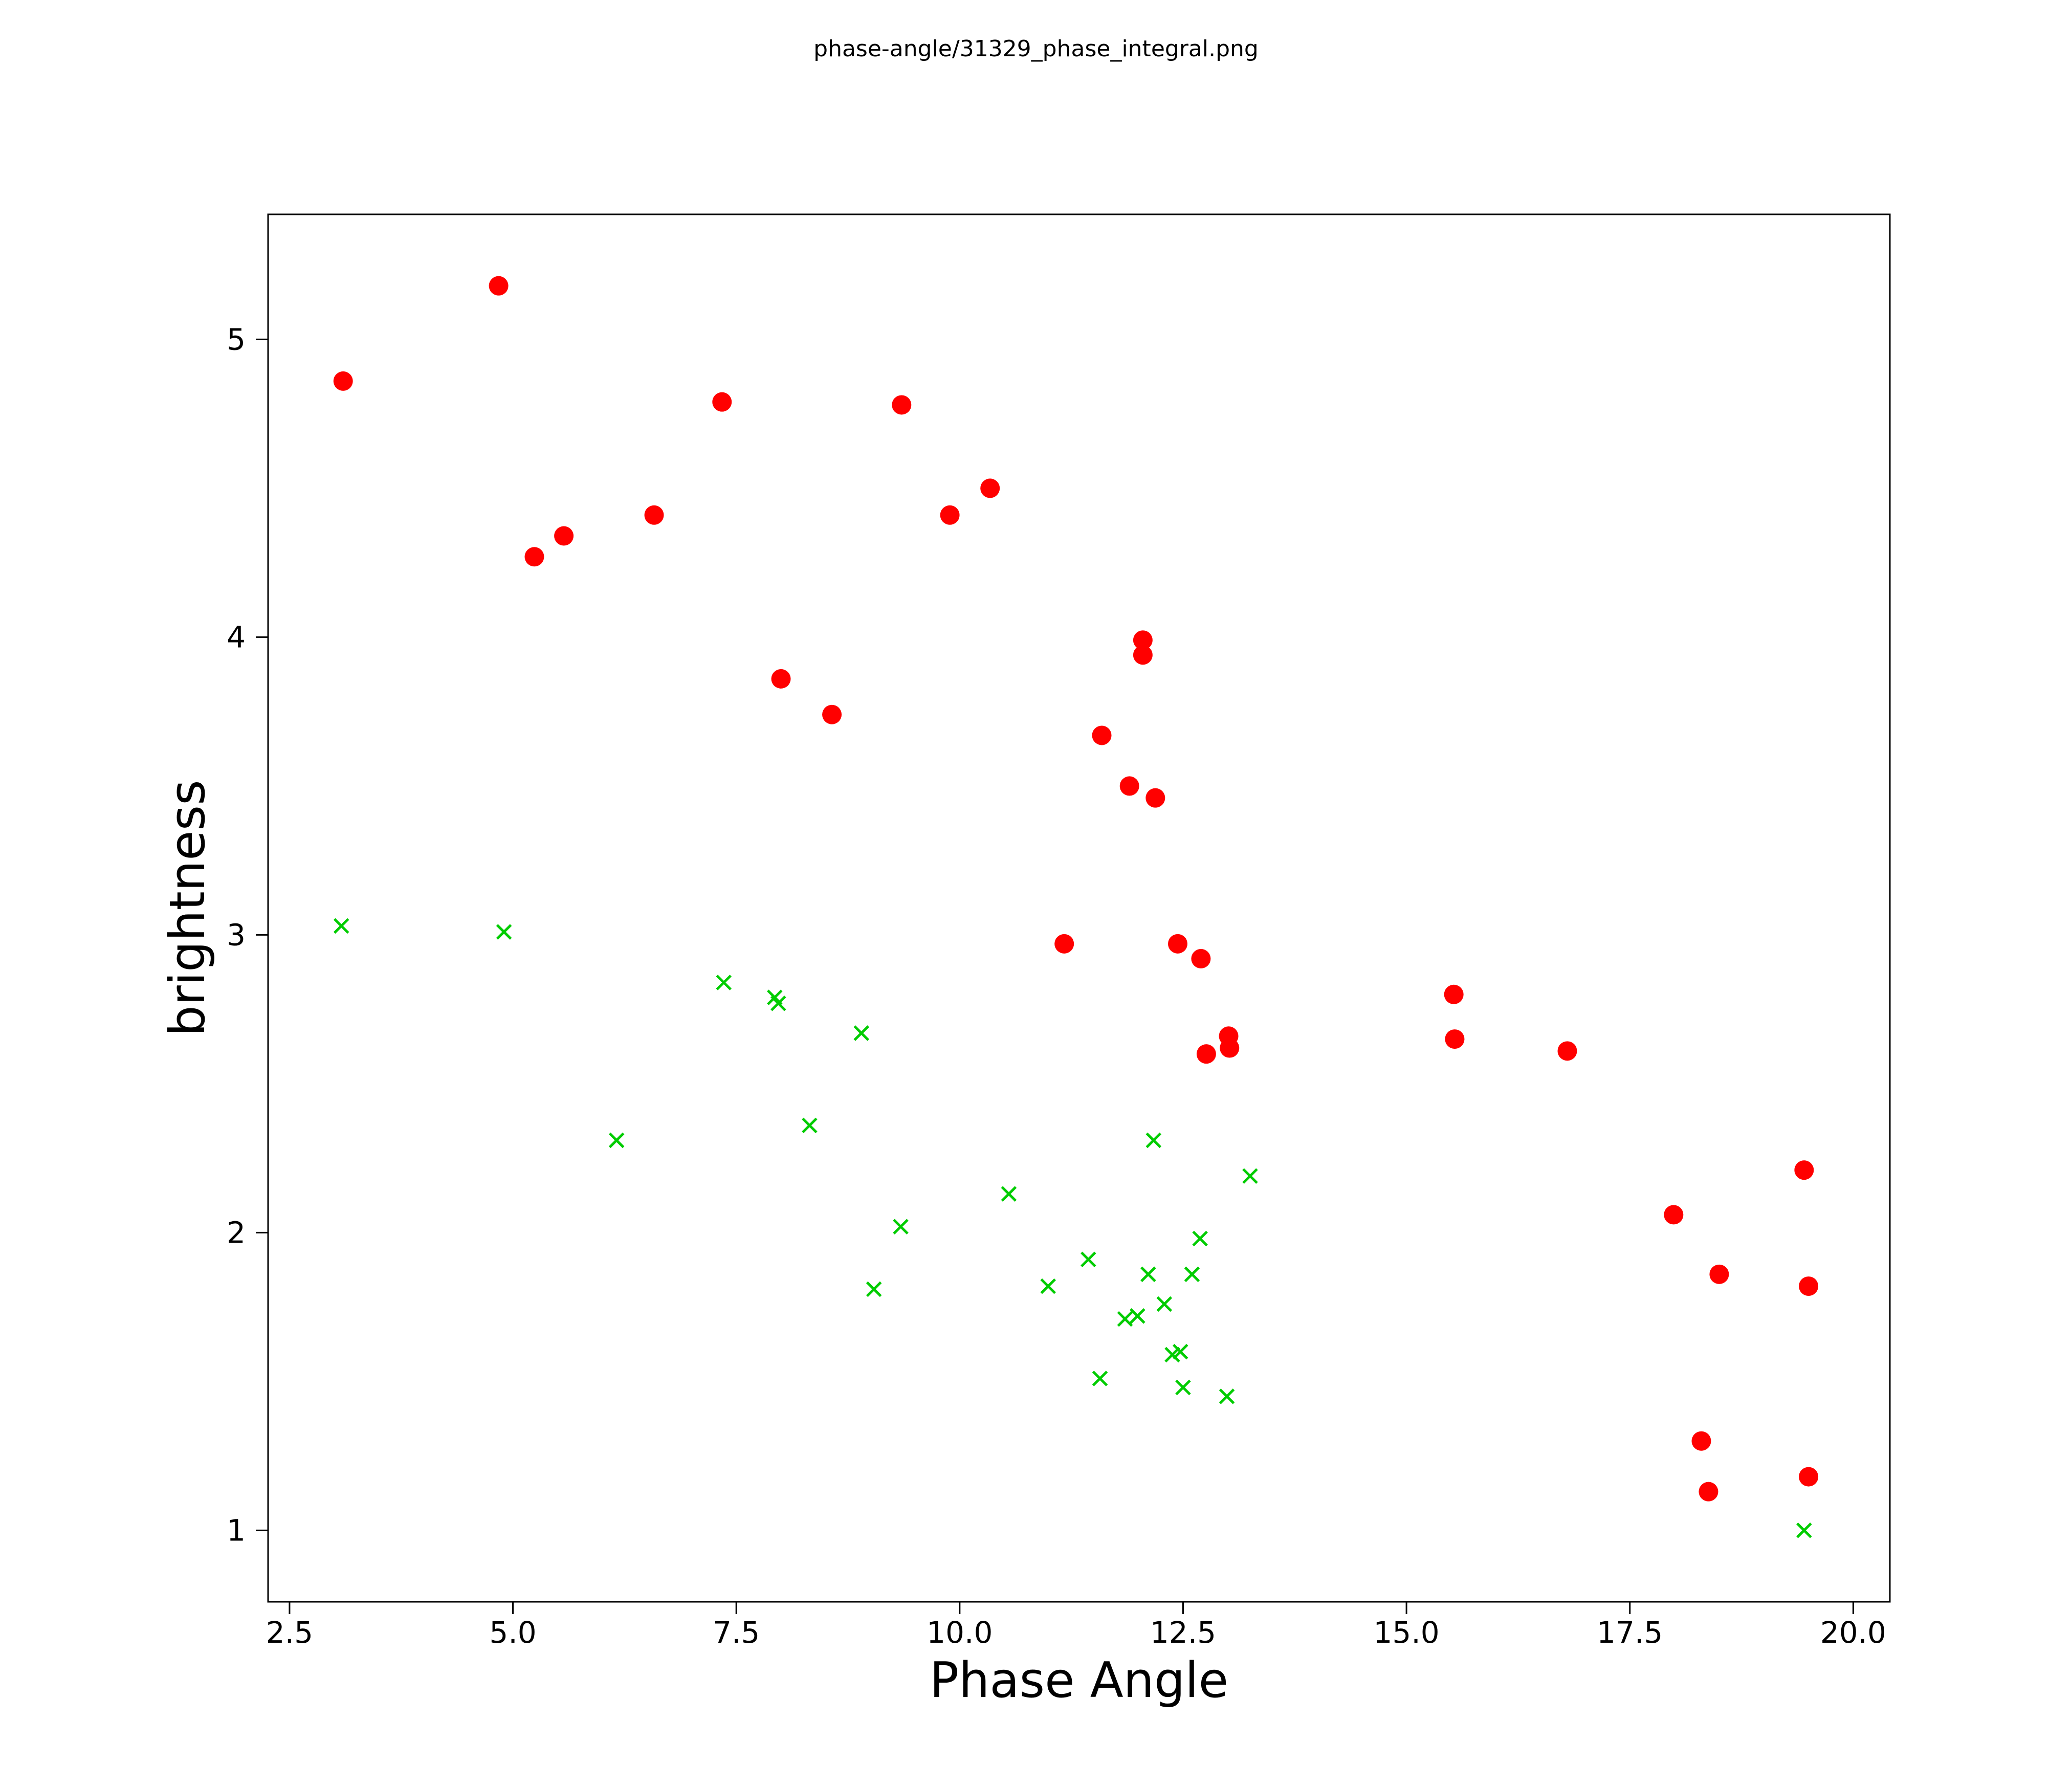 The height and width of the screenshot is (1765, 2072). I want to click on y-tick-label: 4, so click(236, 637).